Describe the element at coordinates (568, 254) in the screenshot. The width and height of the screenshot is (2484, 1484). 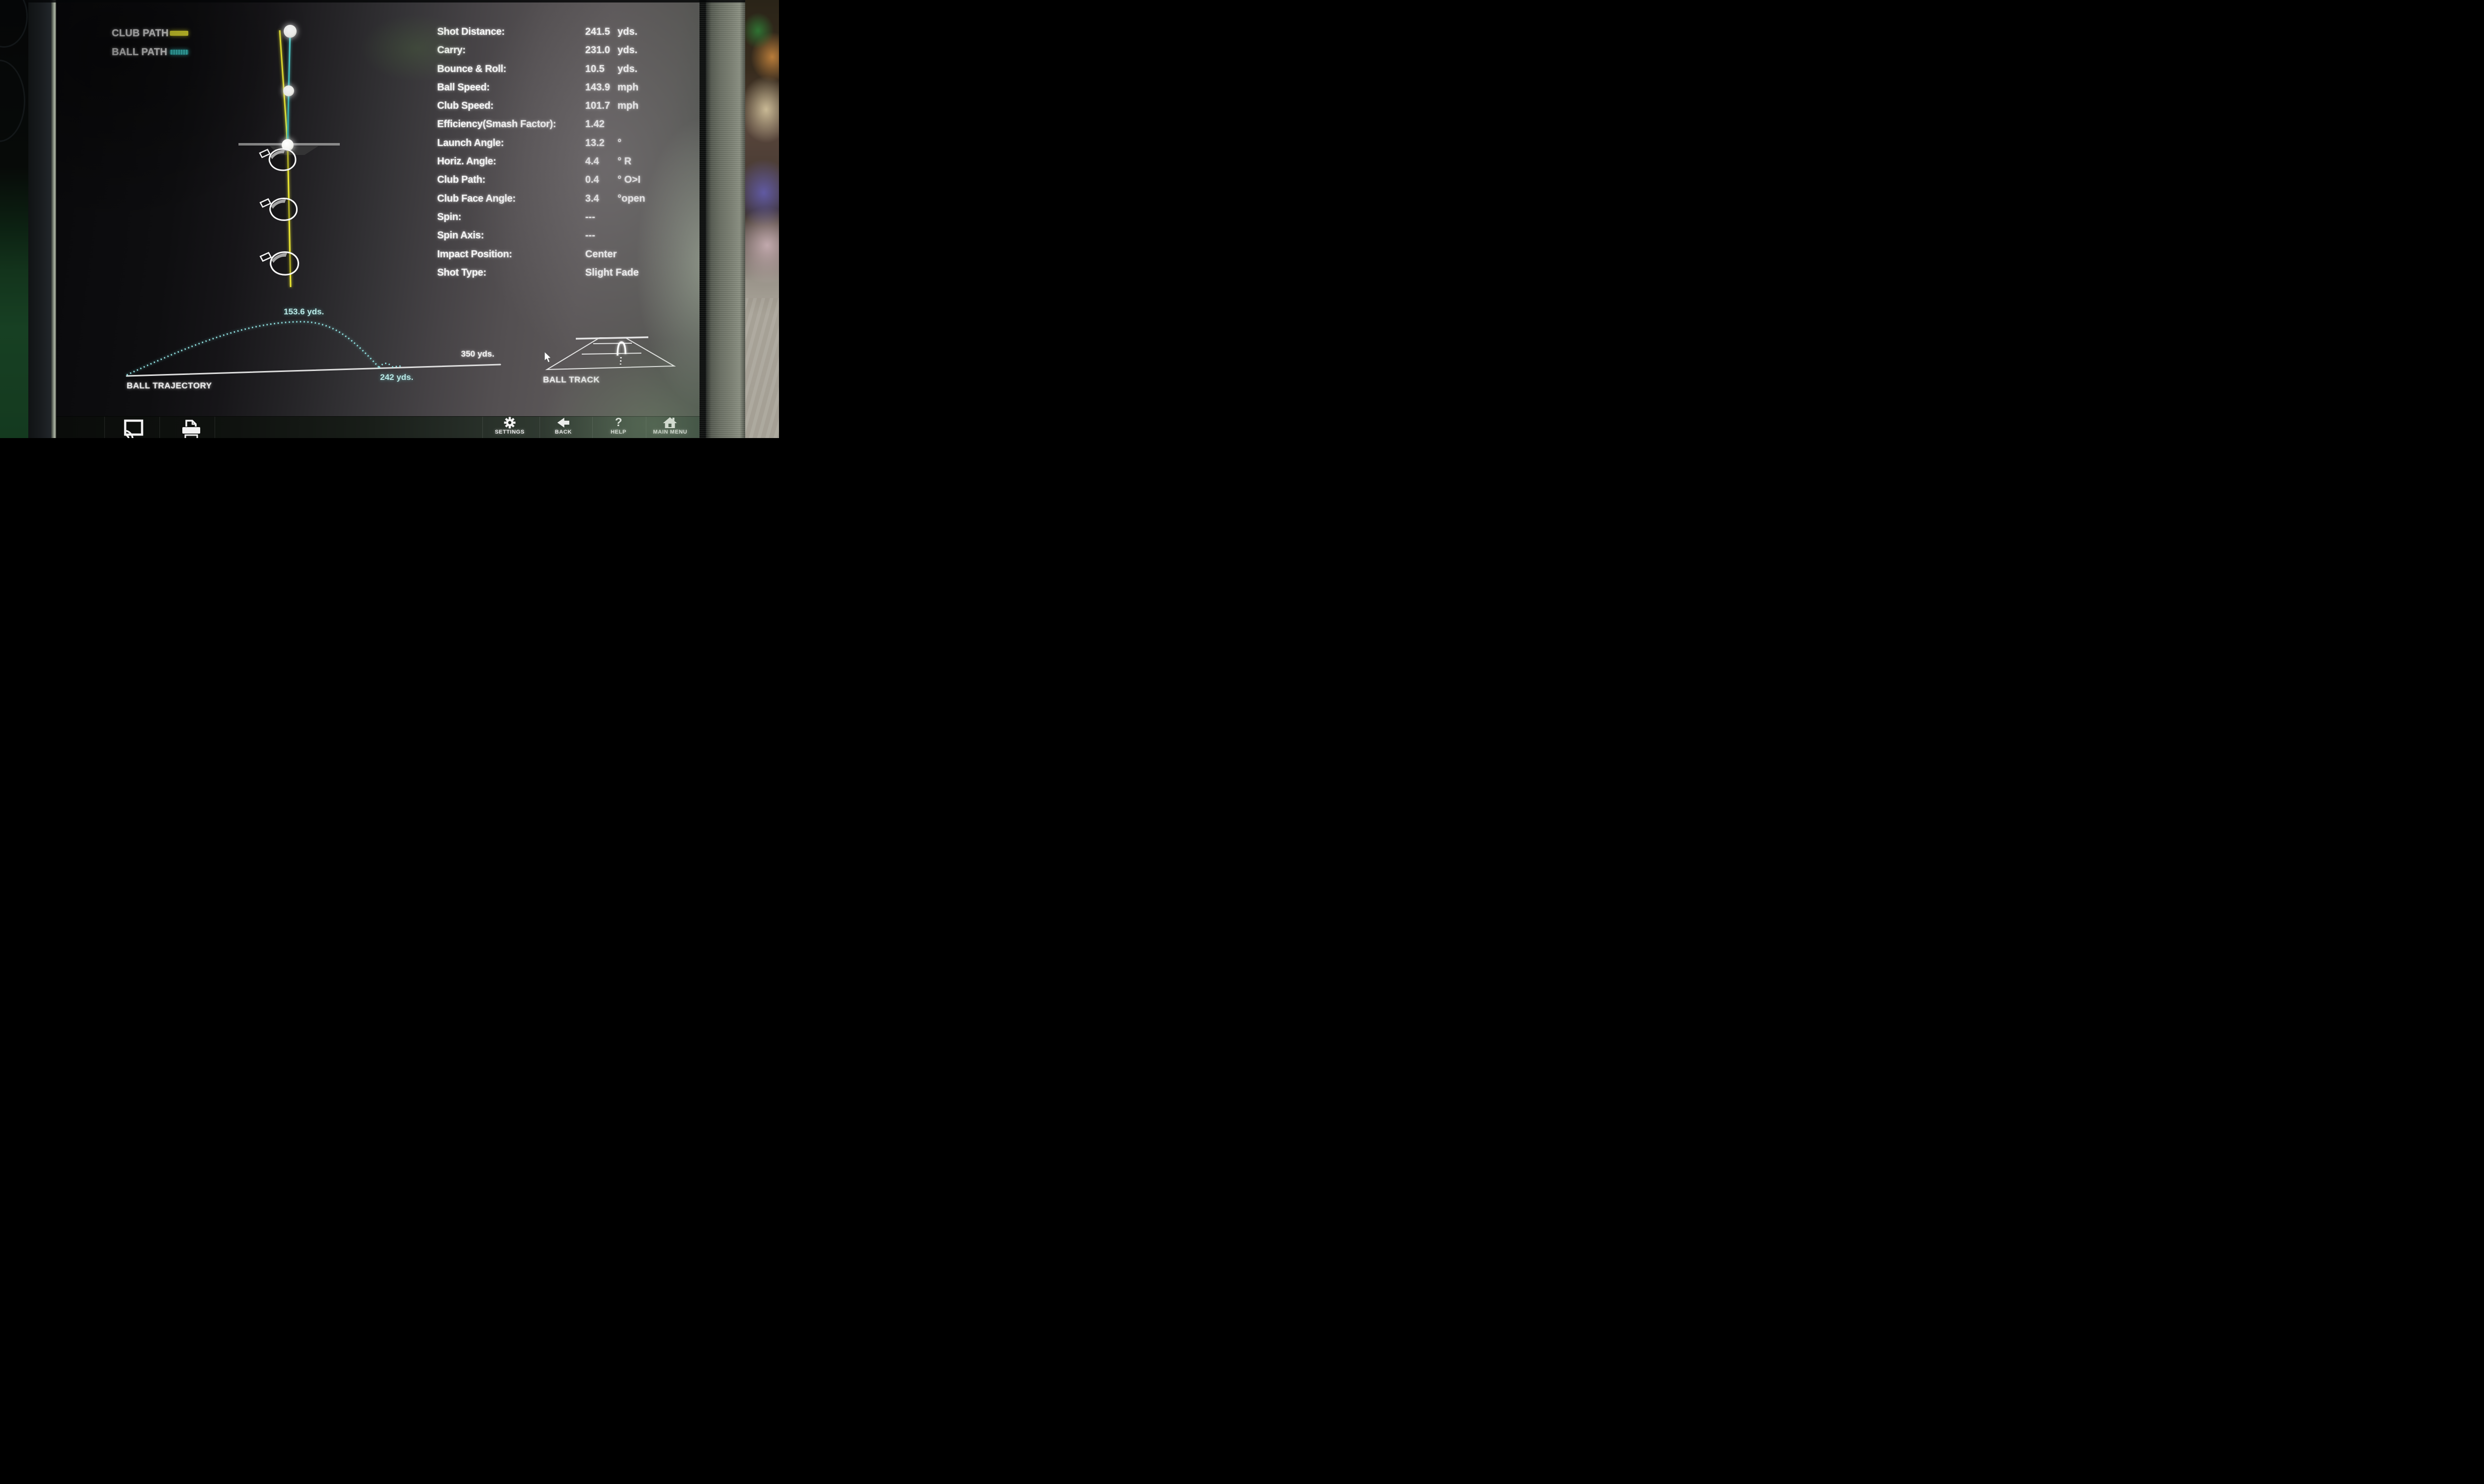
I see `stat-impact-position: Impact Position: Center` at that location.